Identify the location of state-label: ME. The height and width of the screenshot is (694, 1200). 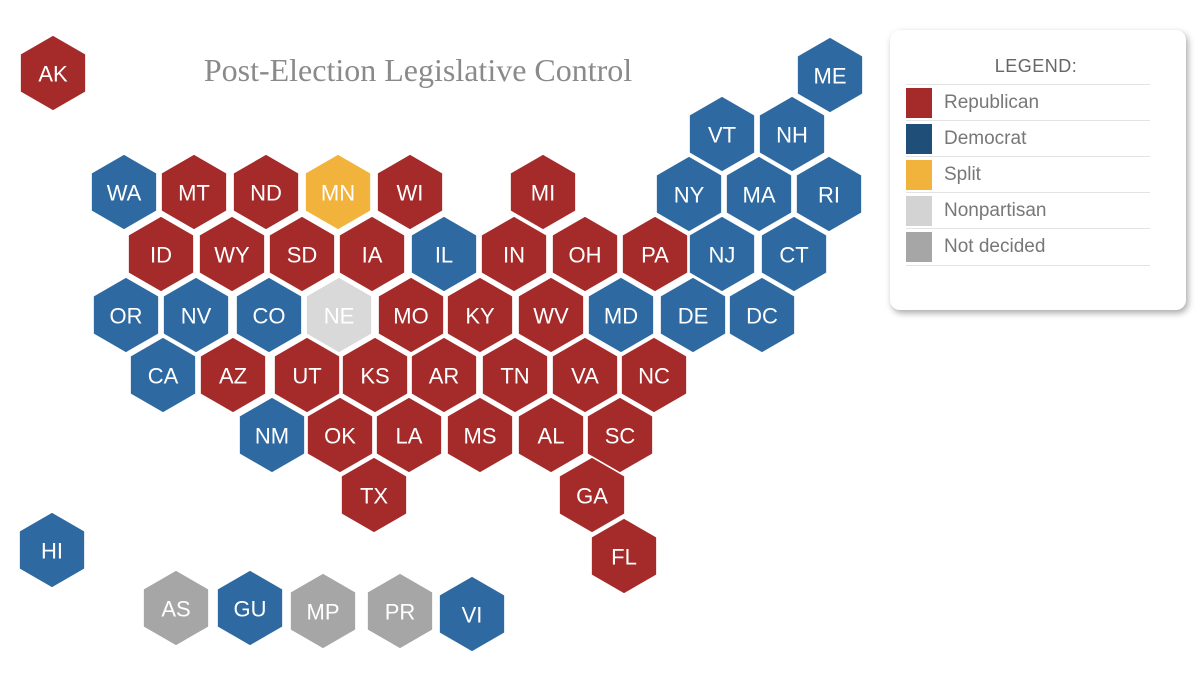
(830, 76).